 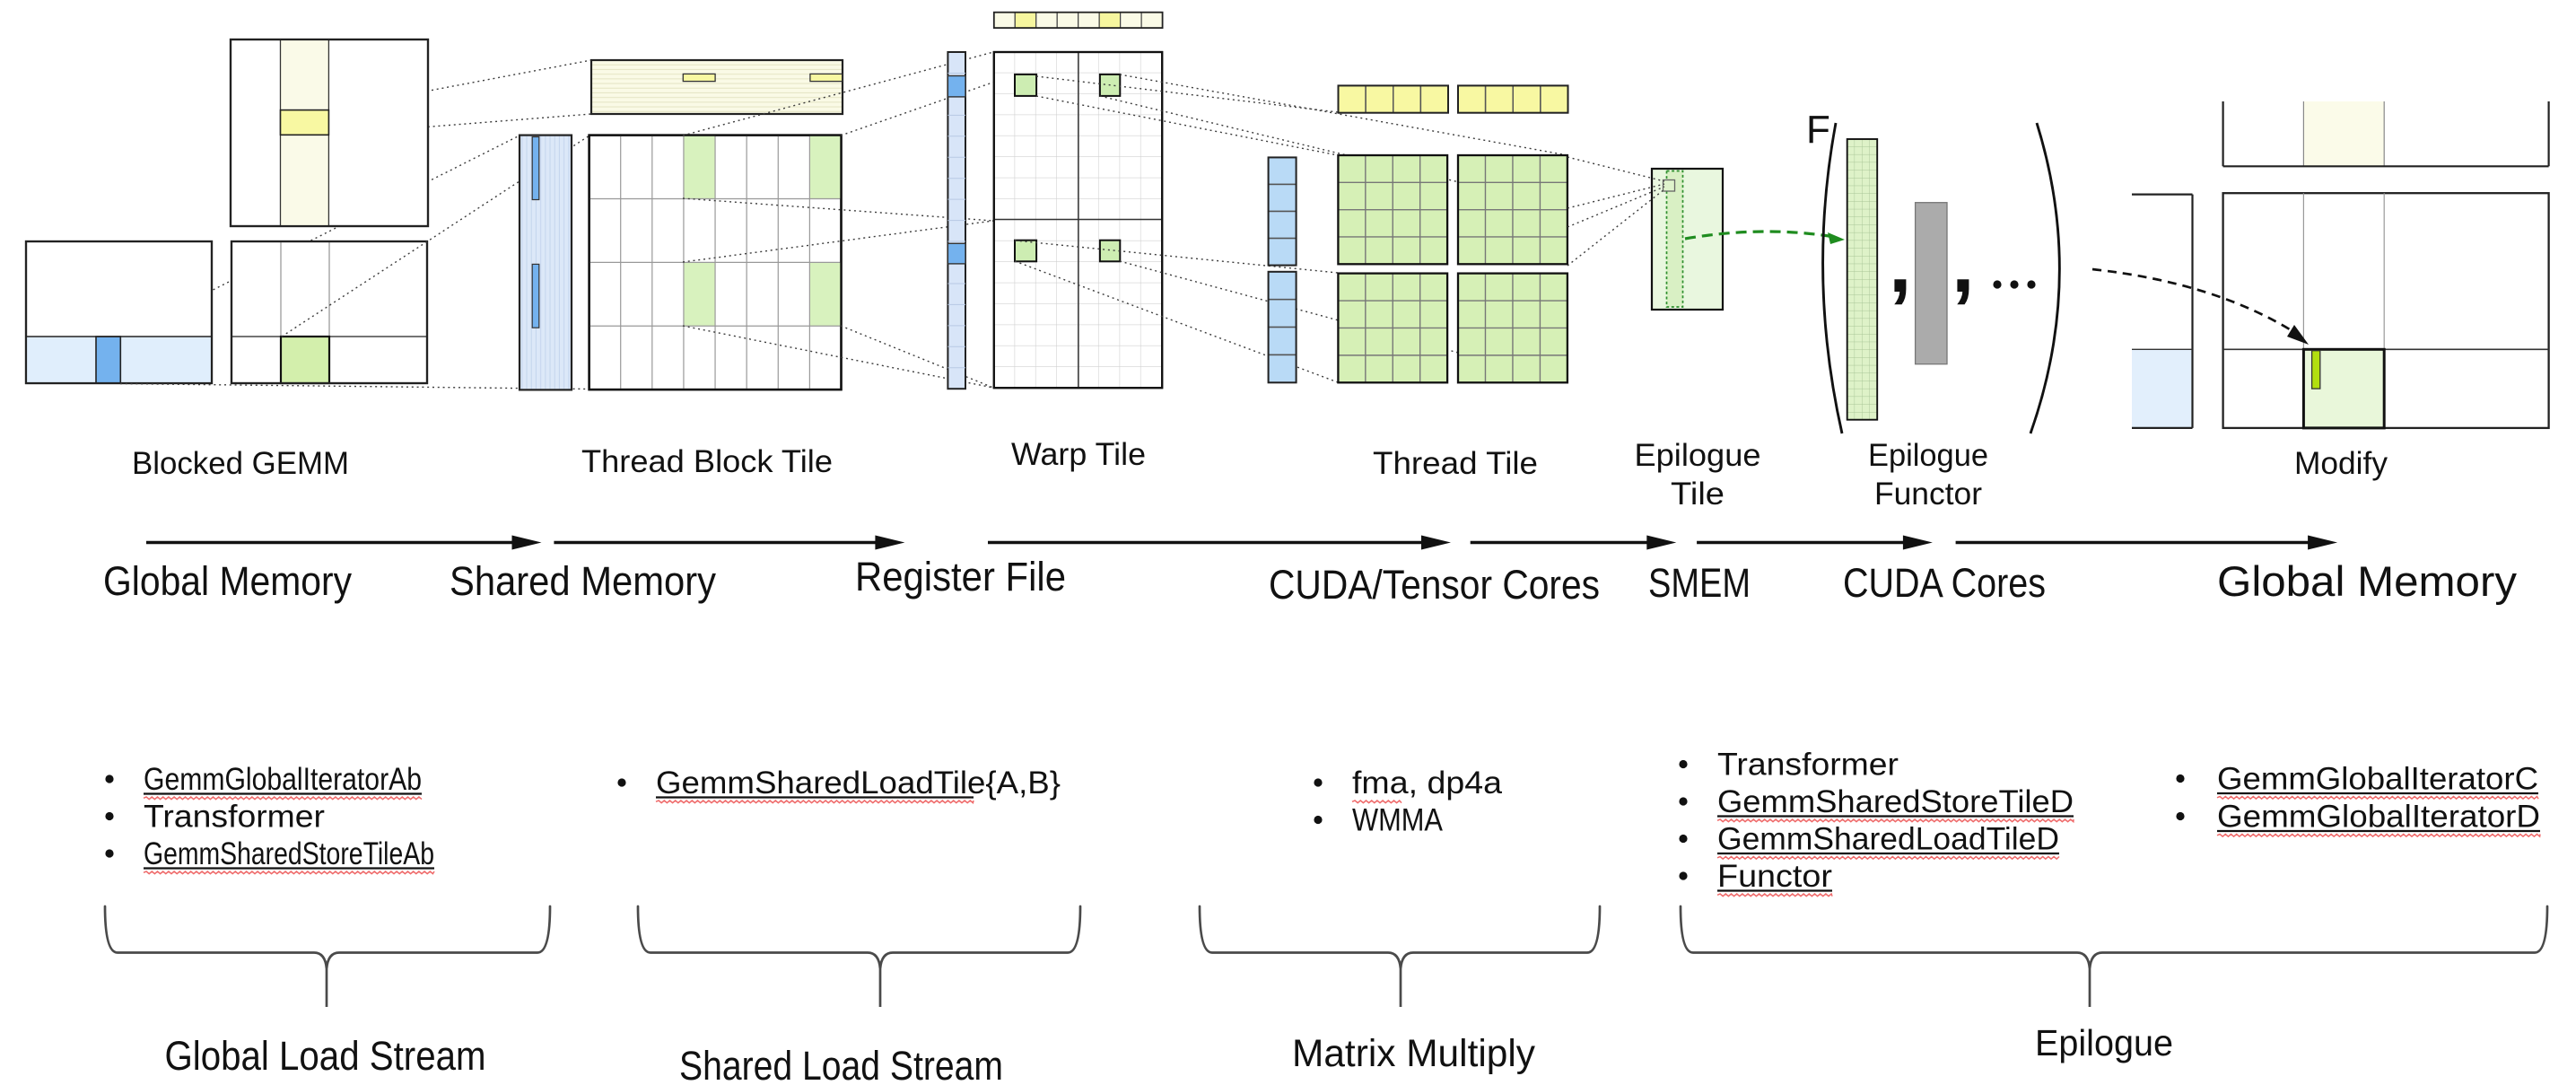 What do you see at coordinates (1700, 583) in the screenshot?
I see `svg-text: SMEM` at bounding box center [1700, 583].